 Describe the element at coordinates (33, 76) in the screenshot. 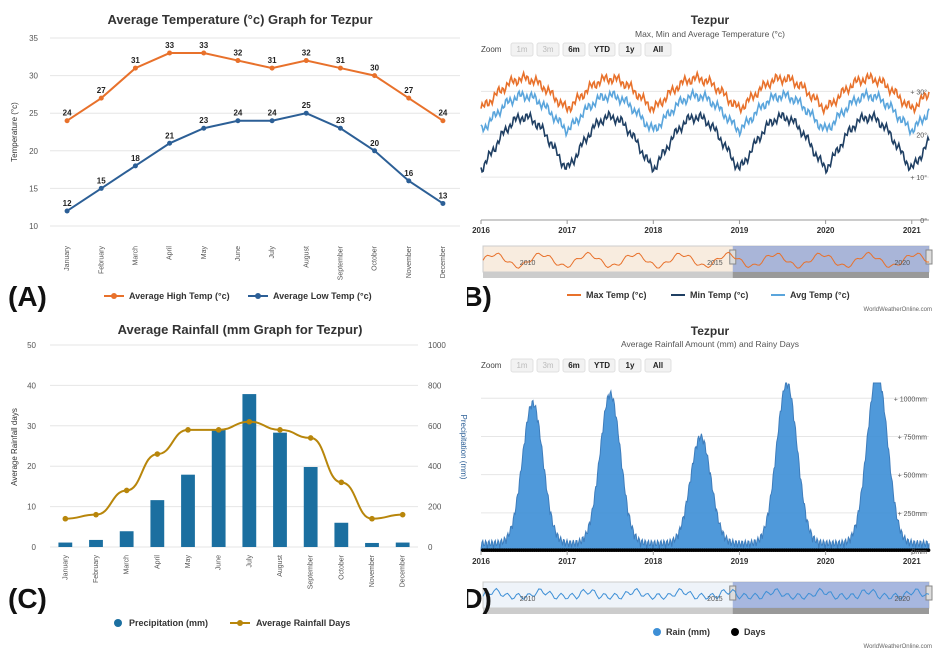

I see `y-tick-label: 30` at that location.